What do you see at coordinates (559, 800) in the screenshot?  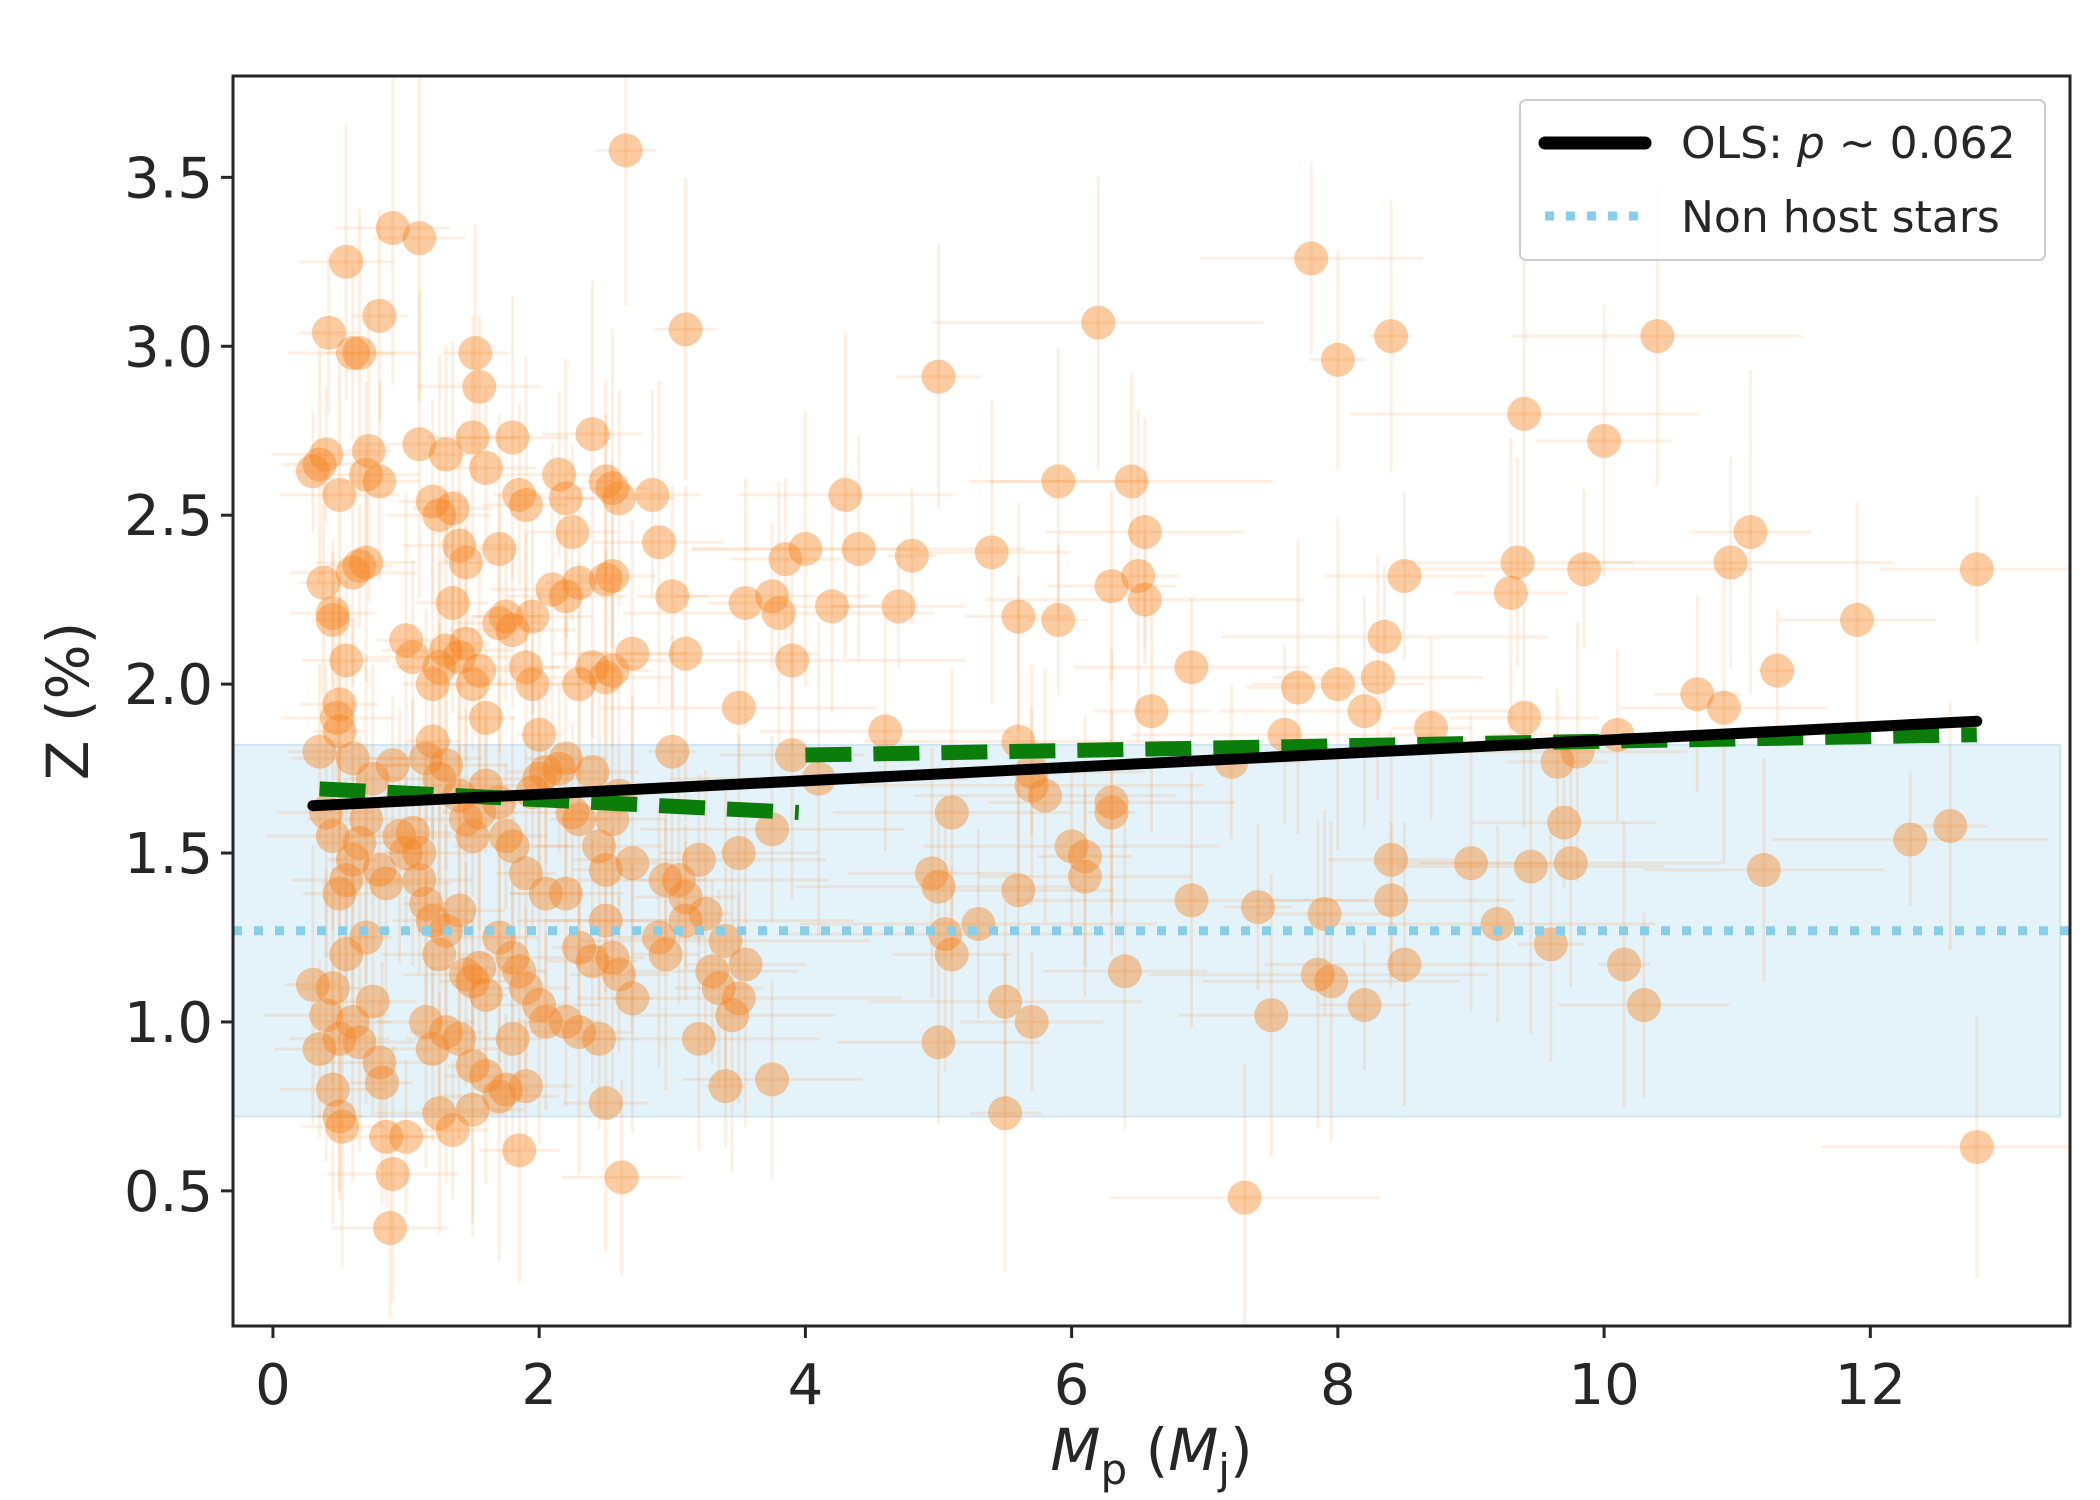 I see `segment-fit-line` at bounding box center [559, 800].